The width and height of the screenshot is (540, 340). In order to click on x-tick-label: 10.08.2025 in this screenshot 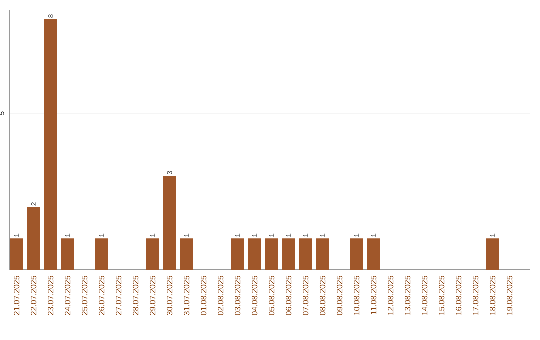, I will do `click(357, 296)`.